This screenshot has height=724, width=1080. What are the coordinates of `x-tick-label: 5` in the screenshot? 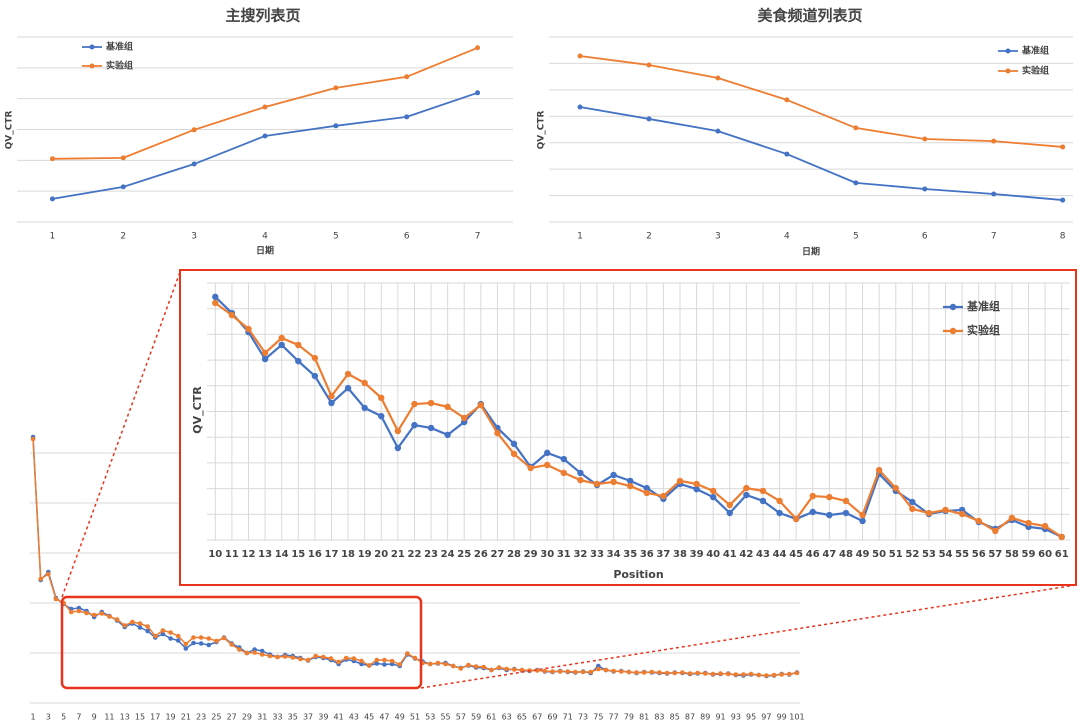 It's located at (856, 237).